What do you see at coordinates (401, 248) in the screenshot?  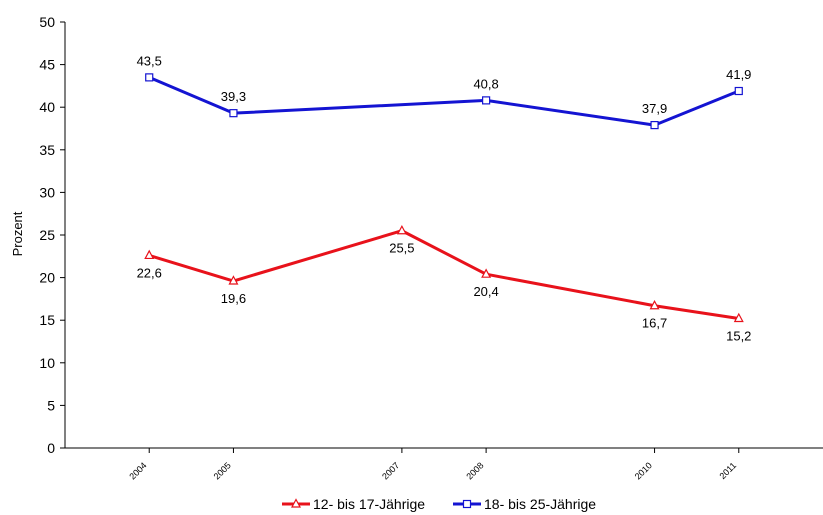 I see `data-label: 25,5` at bounding box center [401, 248].